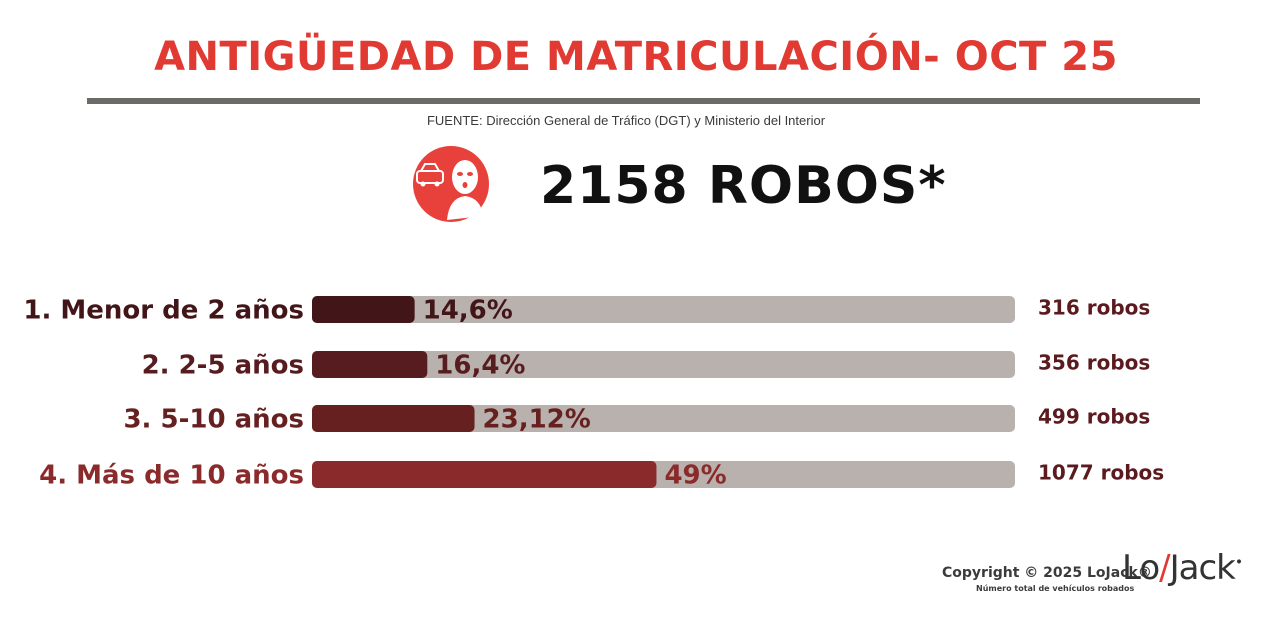  I want to click on lojack-logo: Lo/Jack•, so click(1182, 568).